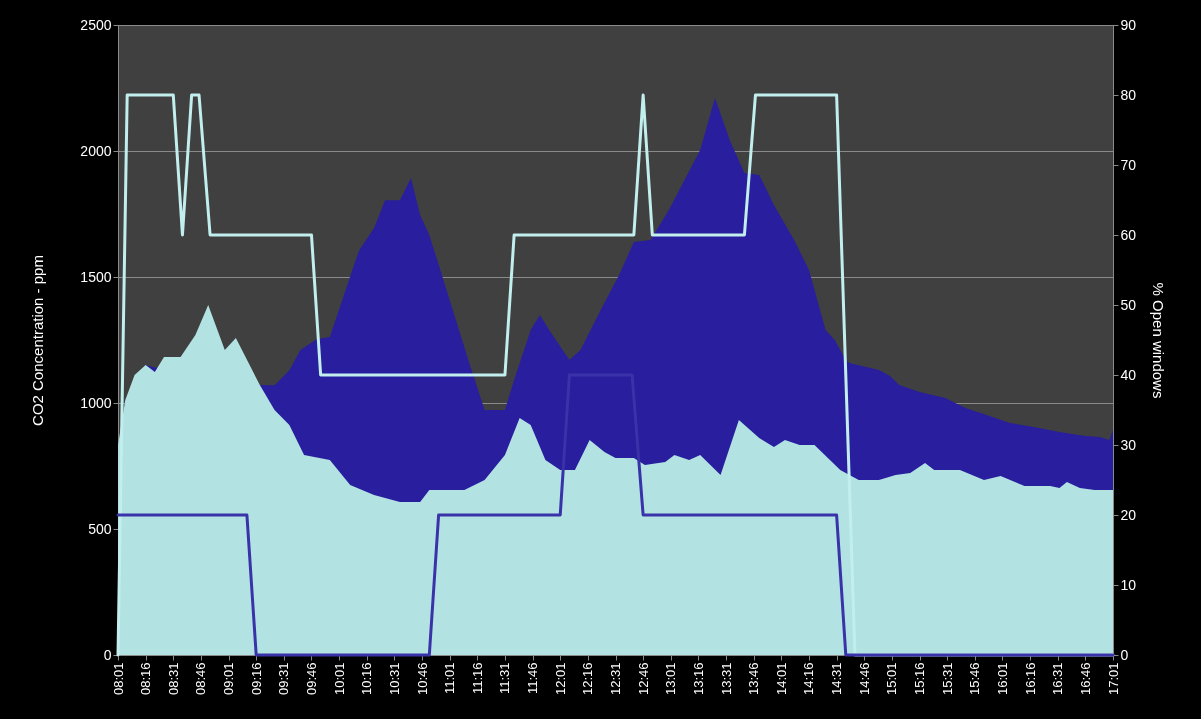  What do you see at coordinates (1128, 514) in the screenshot?
I see `y2-tick-label: 20` at bounding box center [1128, 514].